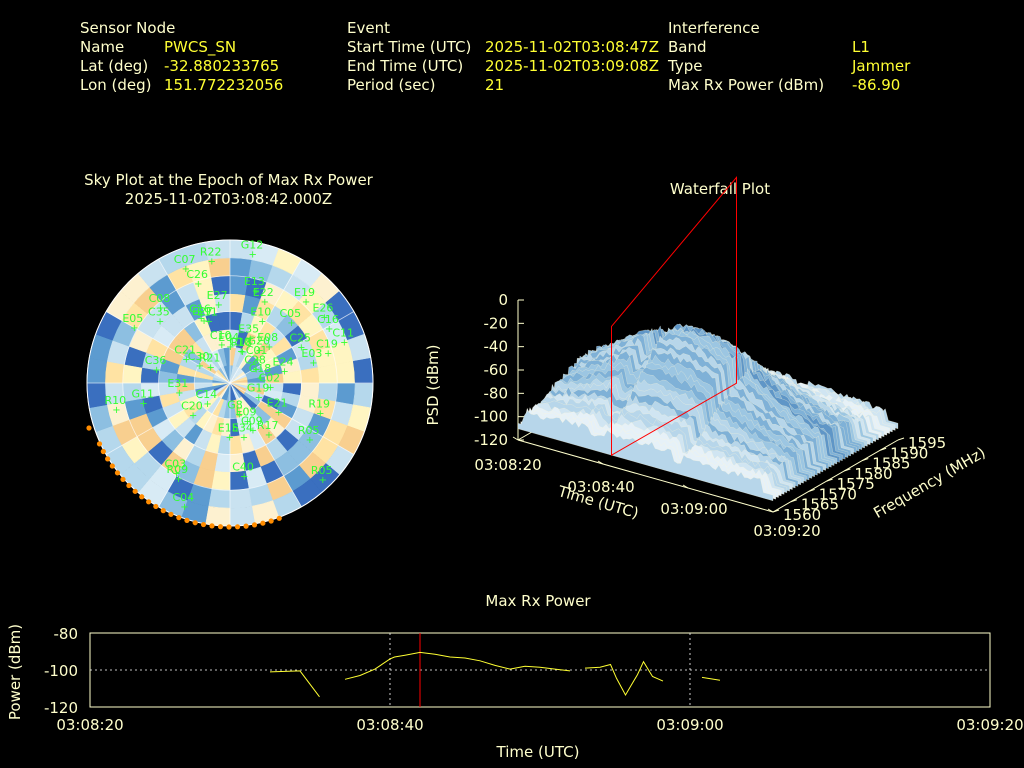 This screenshot has height=768, width=1024. Describe the element at coordinates (746, 85) in the screenshot. I see `max-rx-label: Max Rx Power (dBm)` at that location.